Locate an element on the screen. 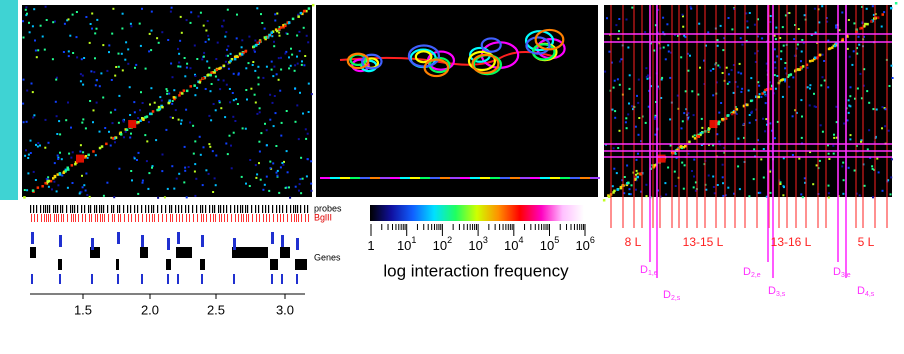 This screenshot has width=904, height=354. axis-tick-label: 2.5 is located at coordinates (216, 309).